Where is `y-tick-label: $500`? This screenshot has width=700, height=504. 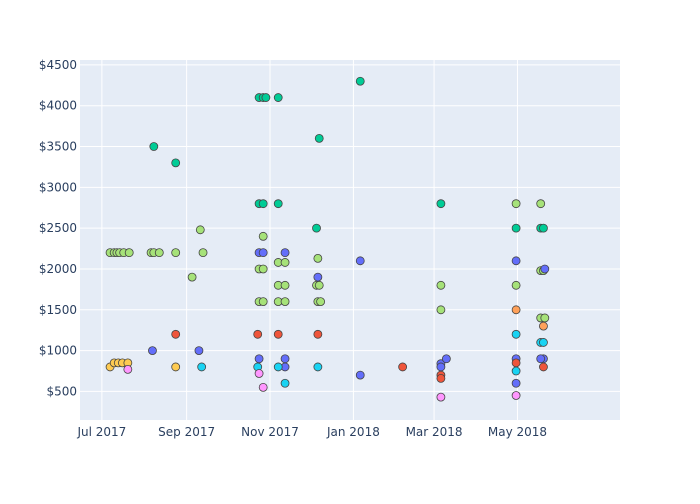 y-tick-label: $500 is located at coordinates (61, 391).